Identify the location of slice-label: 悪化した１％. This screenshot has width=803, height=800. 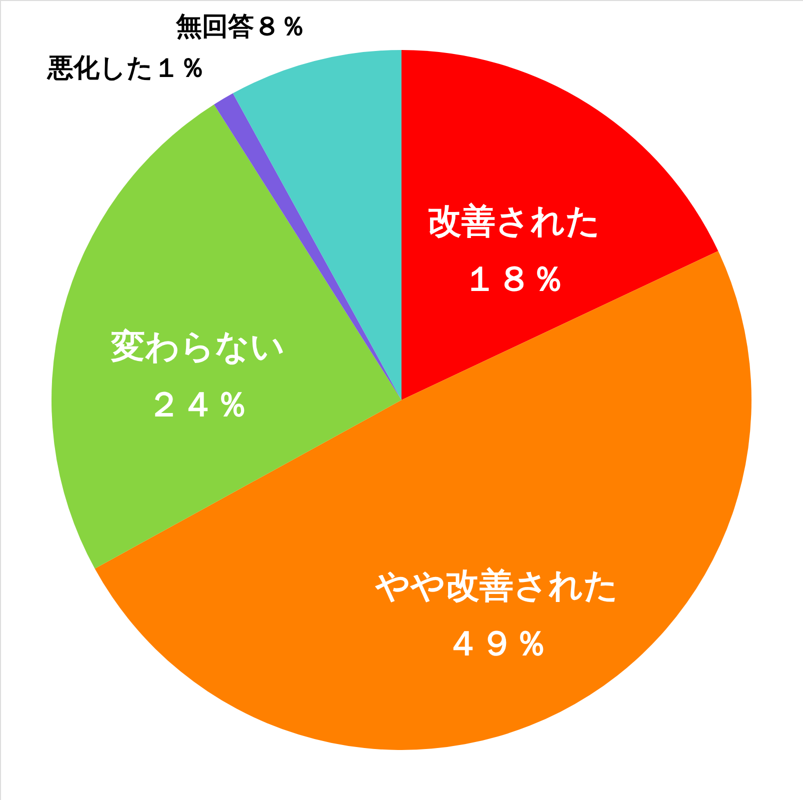
(126, 69).